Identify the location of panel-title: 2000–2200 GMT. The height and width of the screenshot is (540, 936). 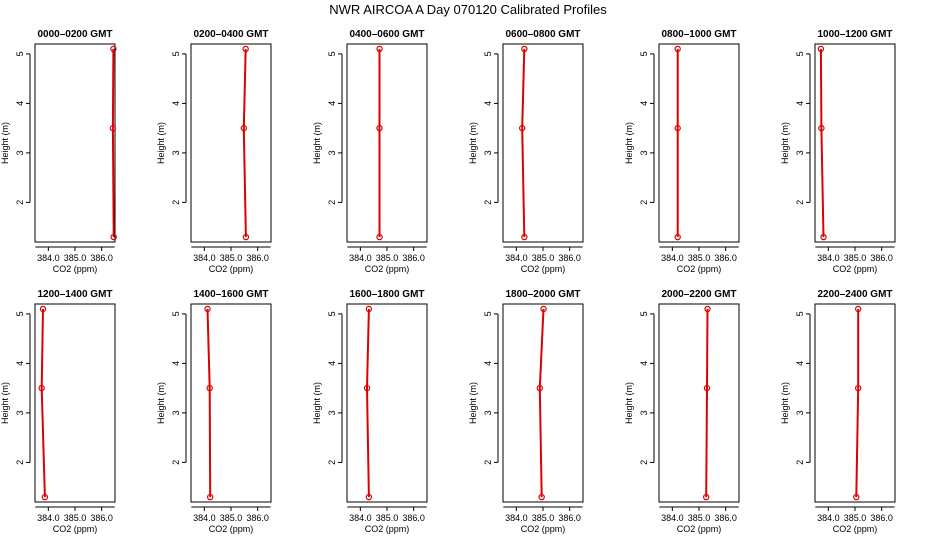
(698, 294).